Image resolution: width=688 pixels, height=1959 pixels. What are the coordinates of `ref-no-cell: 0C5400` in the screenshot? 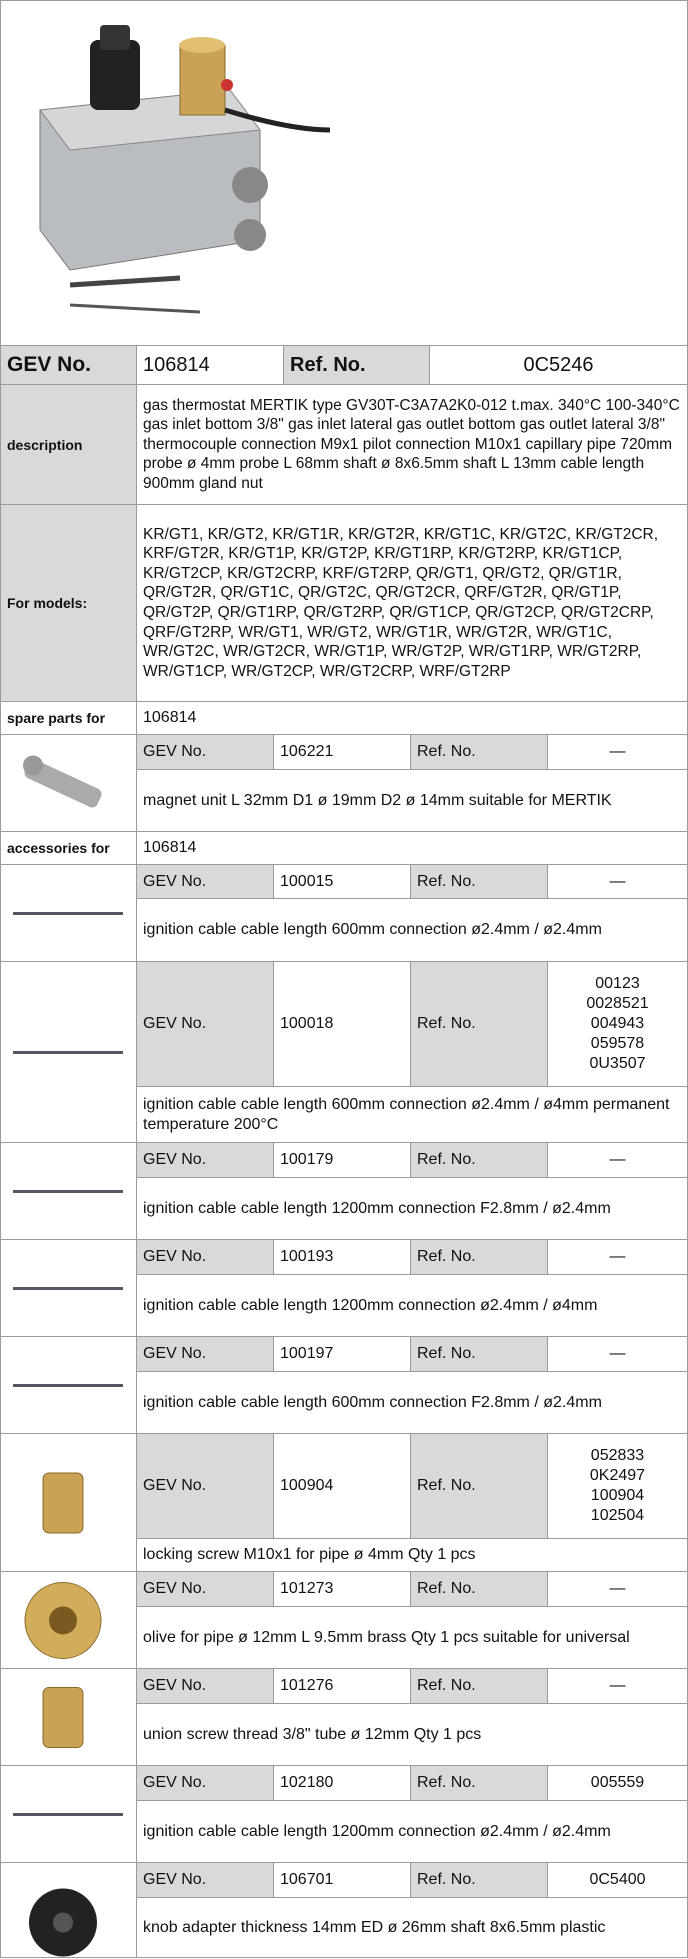 It's located at (618, 1880).